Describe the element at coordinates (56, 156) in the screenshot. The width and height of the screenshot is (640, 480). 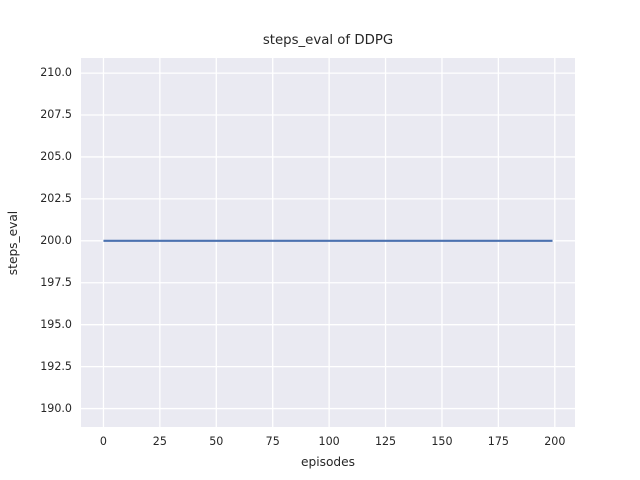
I see `y-tick-label: 205.0` at that location.